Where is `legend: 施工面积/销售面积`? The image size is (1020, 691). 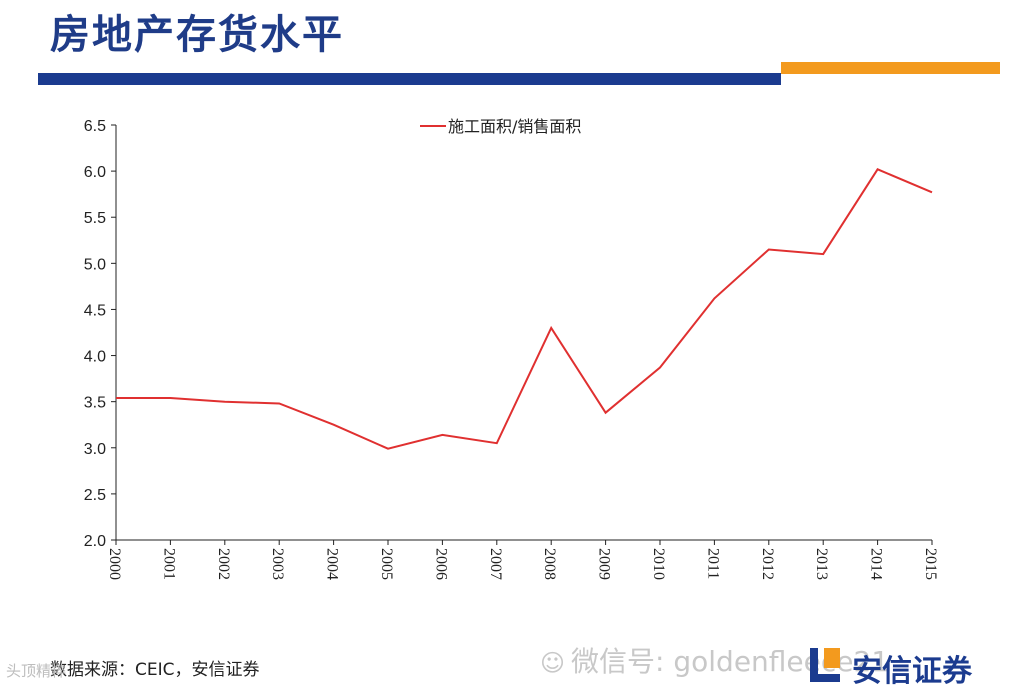
legend: 施工面积/销售面积 is located at coordinates (500, 126).